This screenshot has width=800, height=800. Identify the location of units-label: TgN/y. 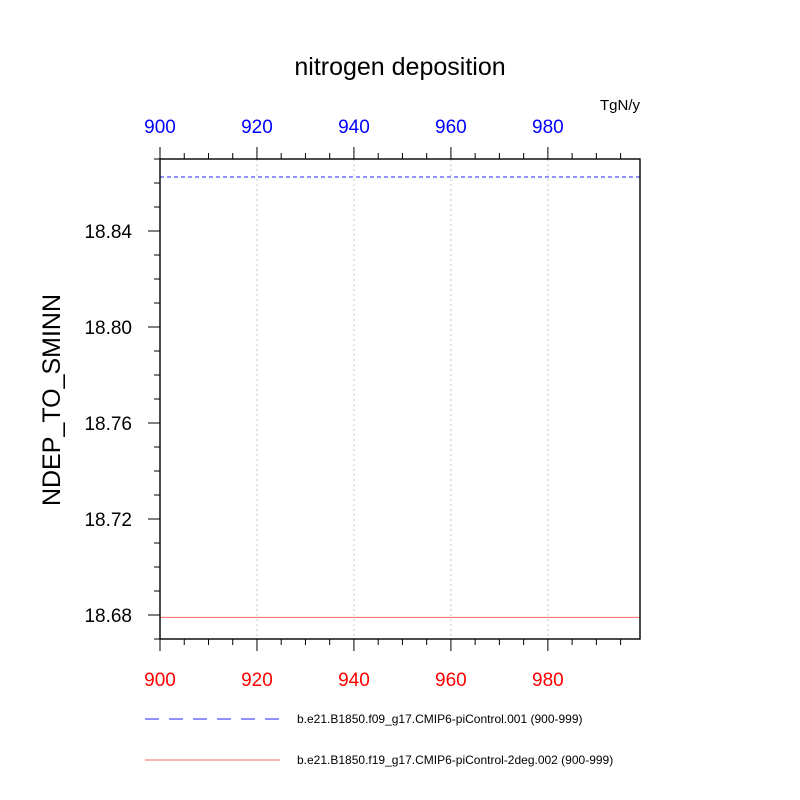
(620, 105).